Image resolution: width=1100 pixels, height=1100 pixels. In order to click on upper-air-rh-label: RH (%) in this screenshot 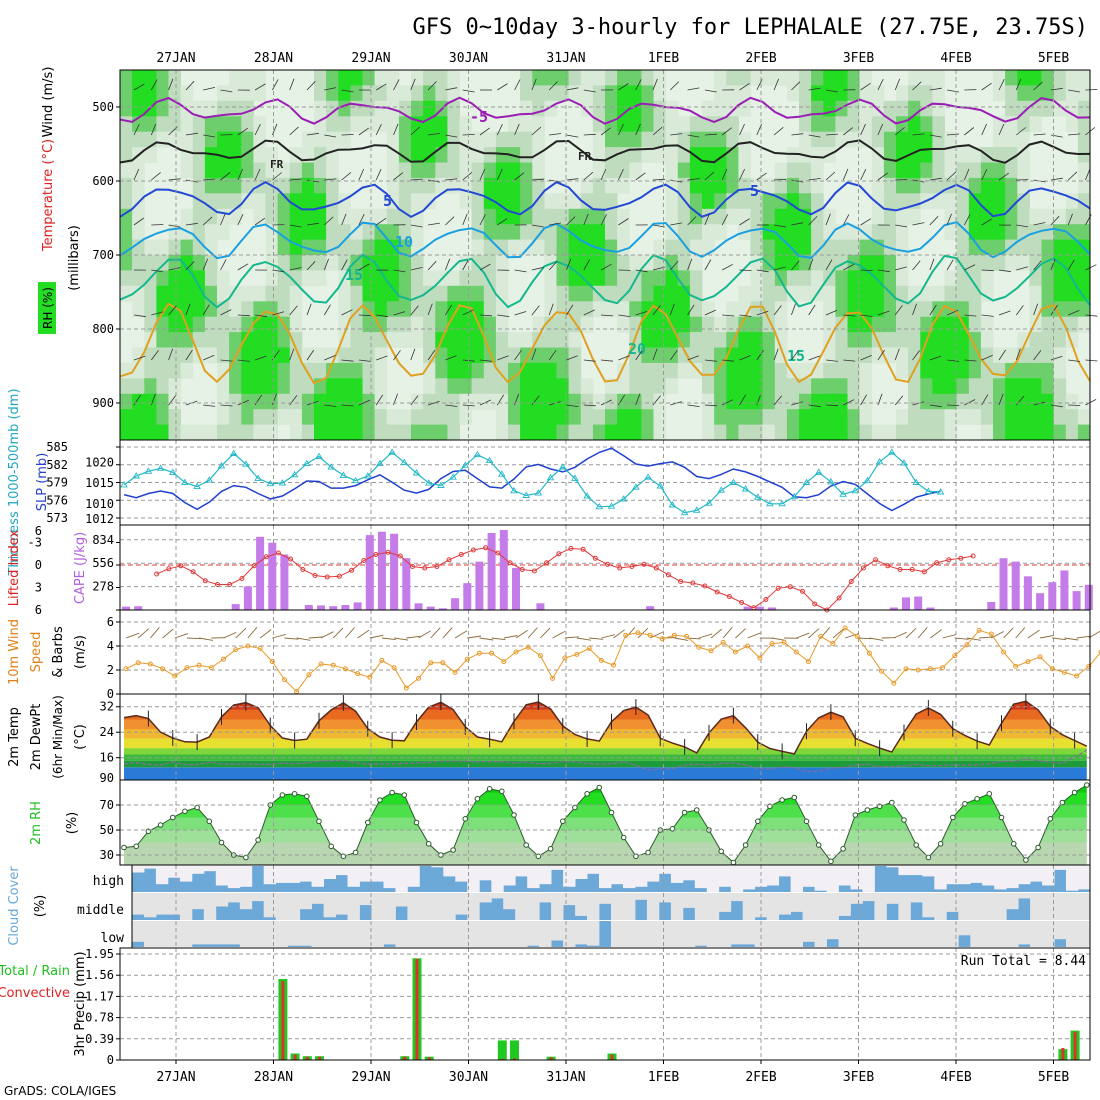, I will do `click(48, 308)`.